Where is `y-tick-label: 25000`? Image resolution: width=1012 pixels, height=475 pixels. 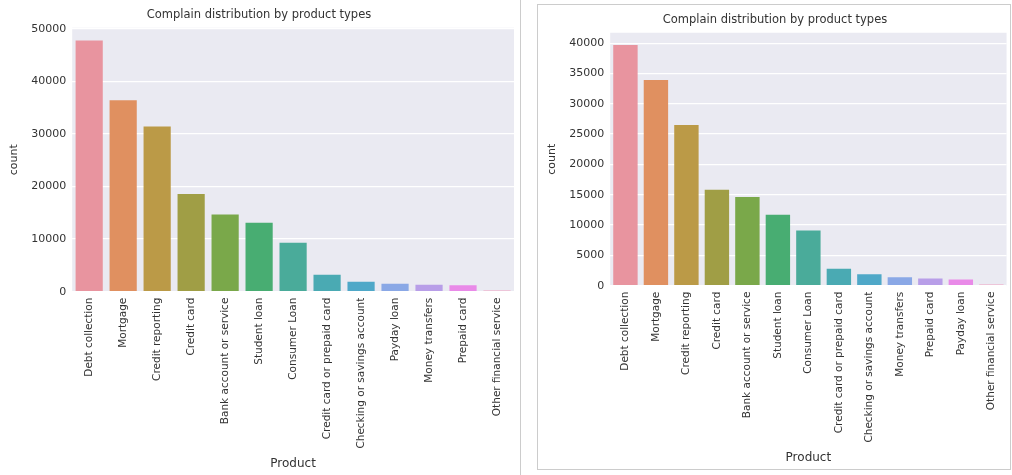 y-tick-label: 25000 is located at coordinates (587, 133).